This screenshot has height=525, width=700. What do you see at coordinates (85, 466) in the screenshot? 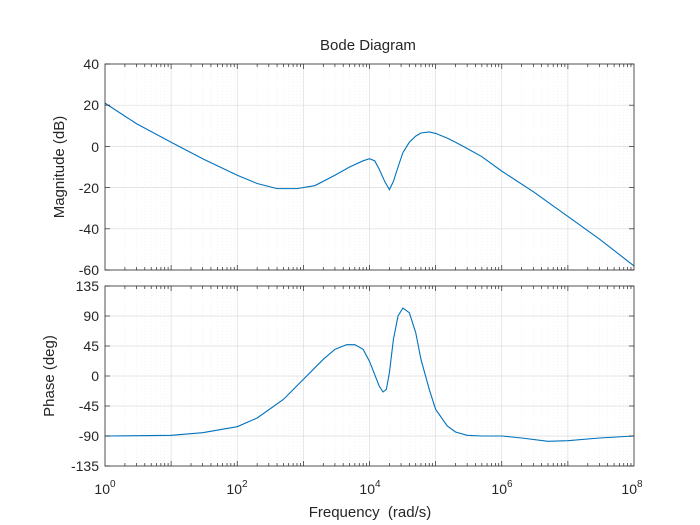
I see `phase-ytick-label: -135` at bounding box center [85, 466].